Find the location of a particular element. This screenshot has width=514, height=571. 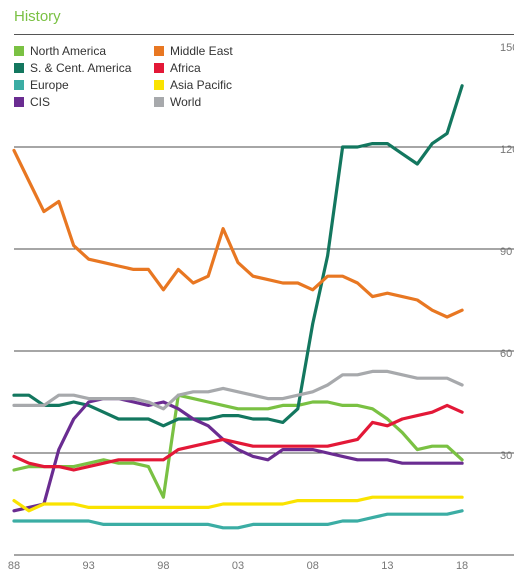

legend-label: Europe is located at coordinates (49, 85).